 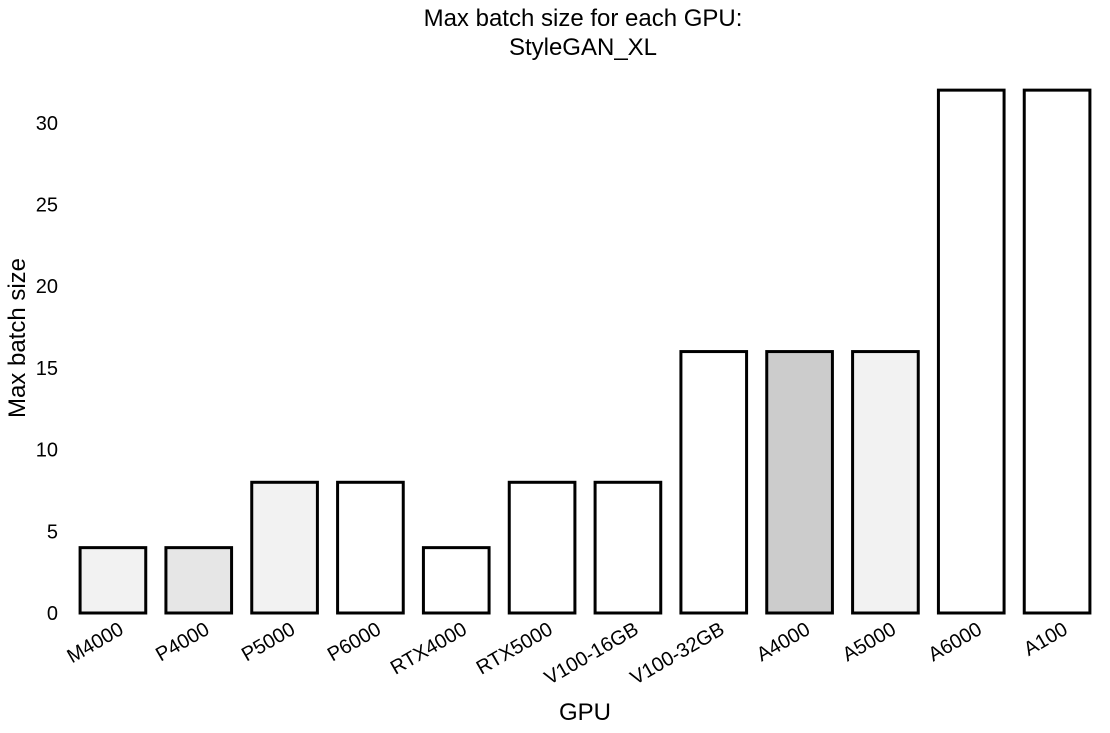 I want to click on x-tick-label: V100-32GB, so click(x=678, y=653).